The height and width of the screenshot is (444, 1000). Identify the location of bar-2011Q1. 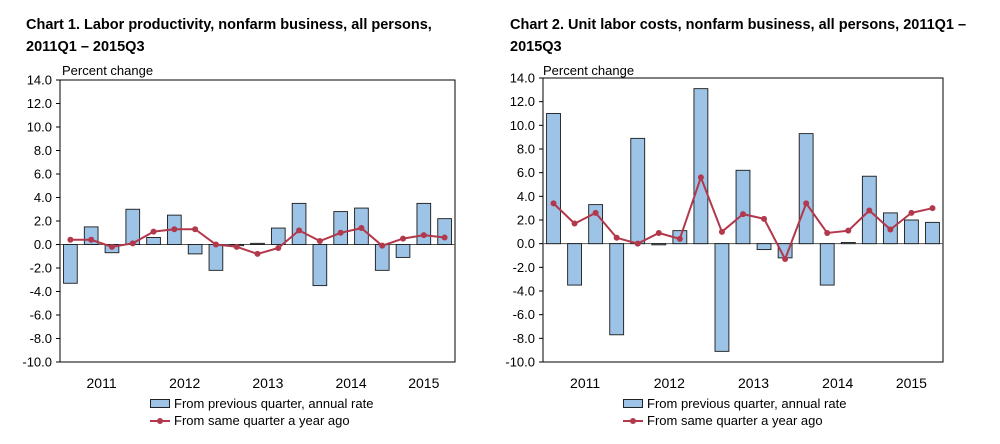
(70, 264).